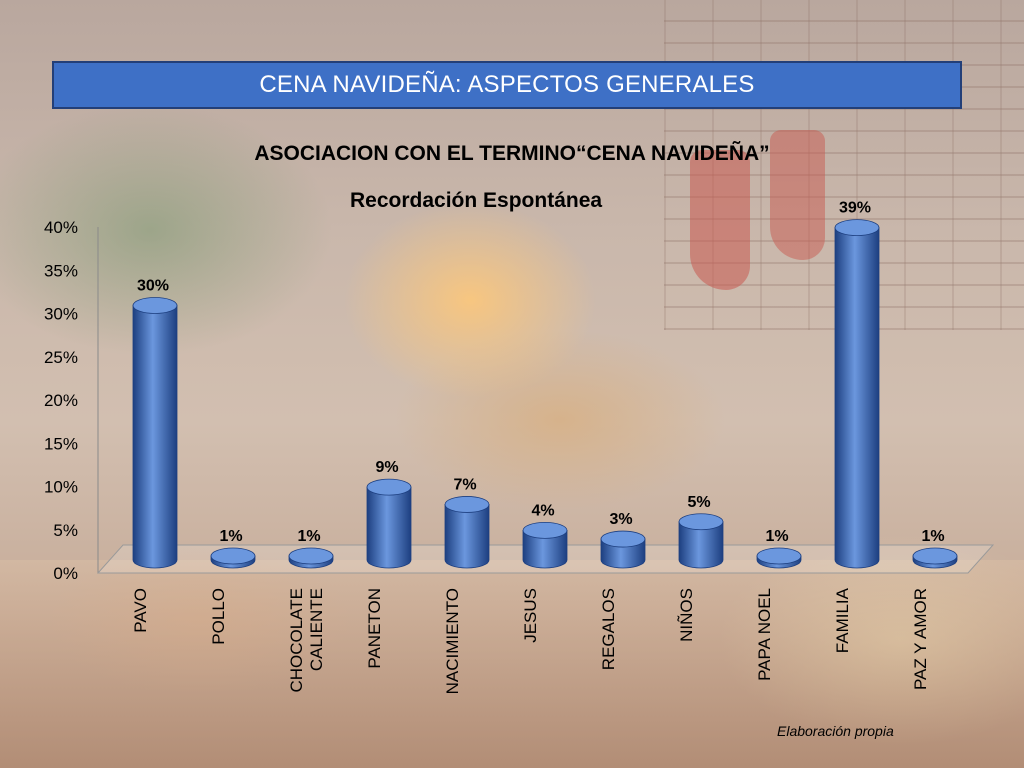 The height and width of the screenshot is (768, 1024). I want to click on y-tick-label: 10%, so click(61, 487).